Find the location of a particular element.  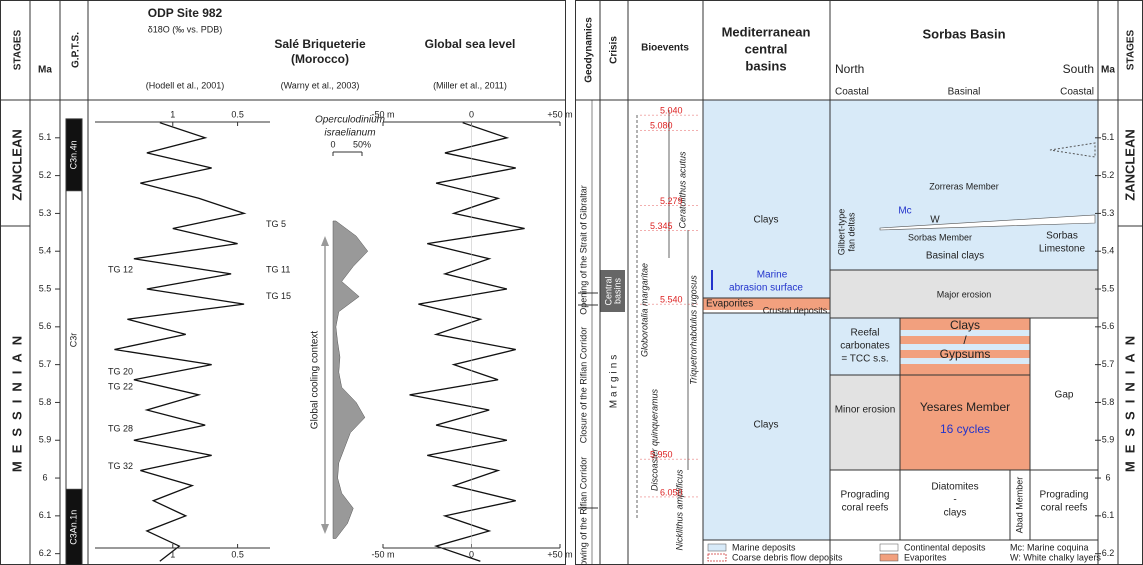

legend-label: Continental deposits is located at coordinates (945, 547).